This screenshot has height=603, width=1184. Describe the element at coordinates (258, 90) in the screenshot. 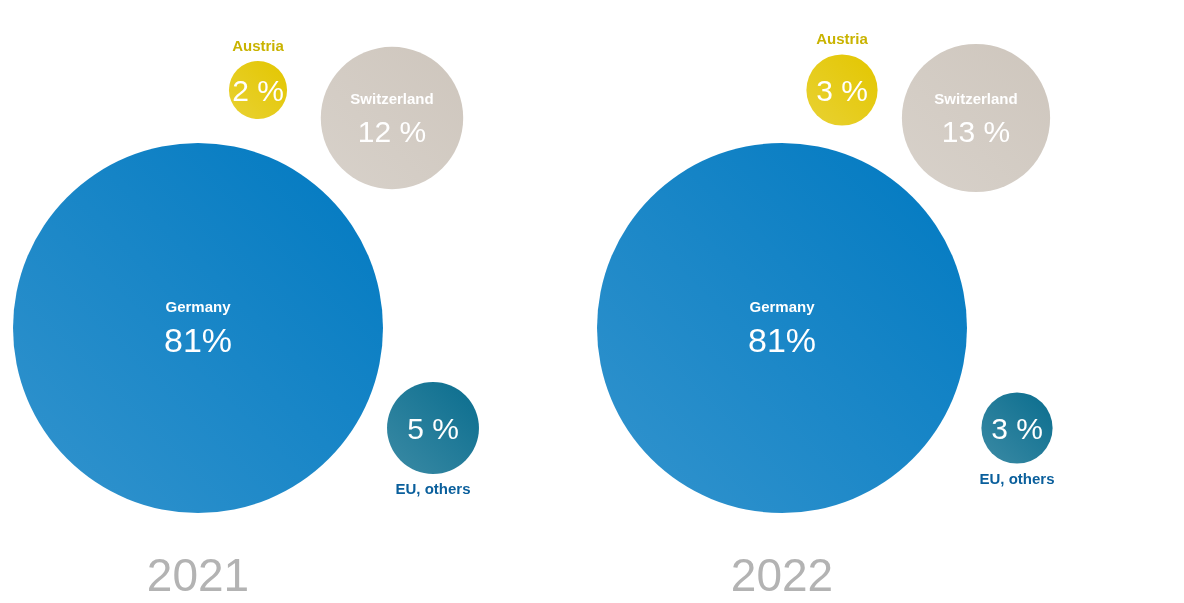

I see `data-label: 2 %` at that location.